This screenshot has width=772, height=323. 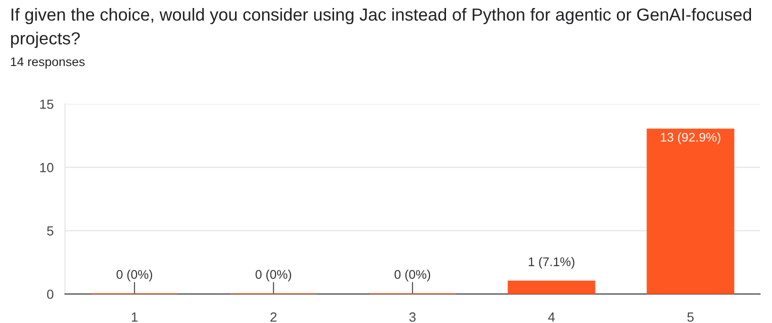 What do you see at coordinates (135, 317) in the screenshot?
I see `x-tick-label: 1` at bounding box center [135, 317].